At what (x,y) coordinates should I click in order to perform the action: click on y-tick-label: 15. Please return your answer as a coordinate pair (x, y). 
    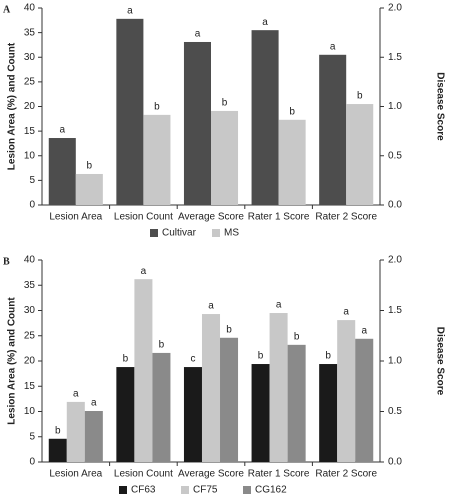
    Looking at the image, I should click on (30, 131).